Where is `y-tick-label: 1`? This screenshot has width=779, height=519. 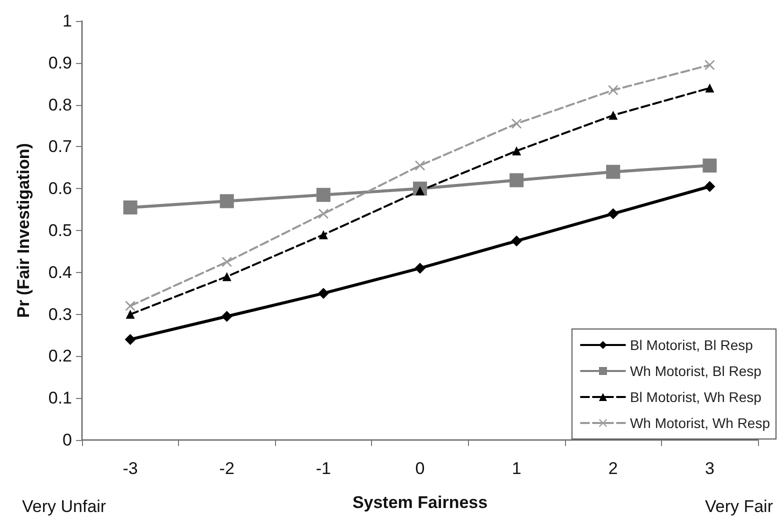 y-tick-label: 1 is located at coordinates (67, 21).